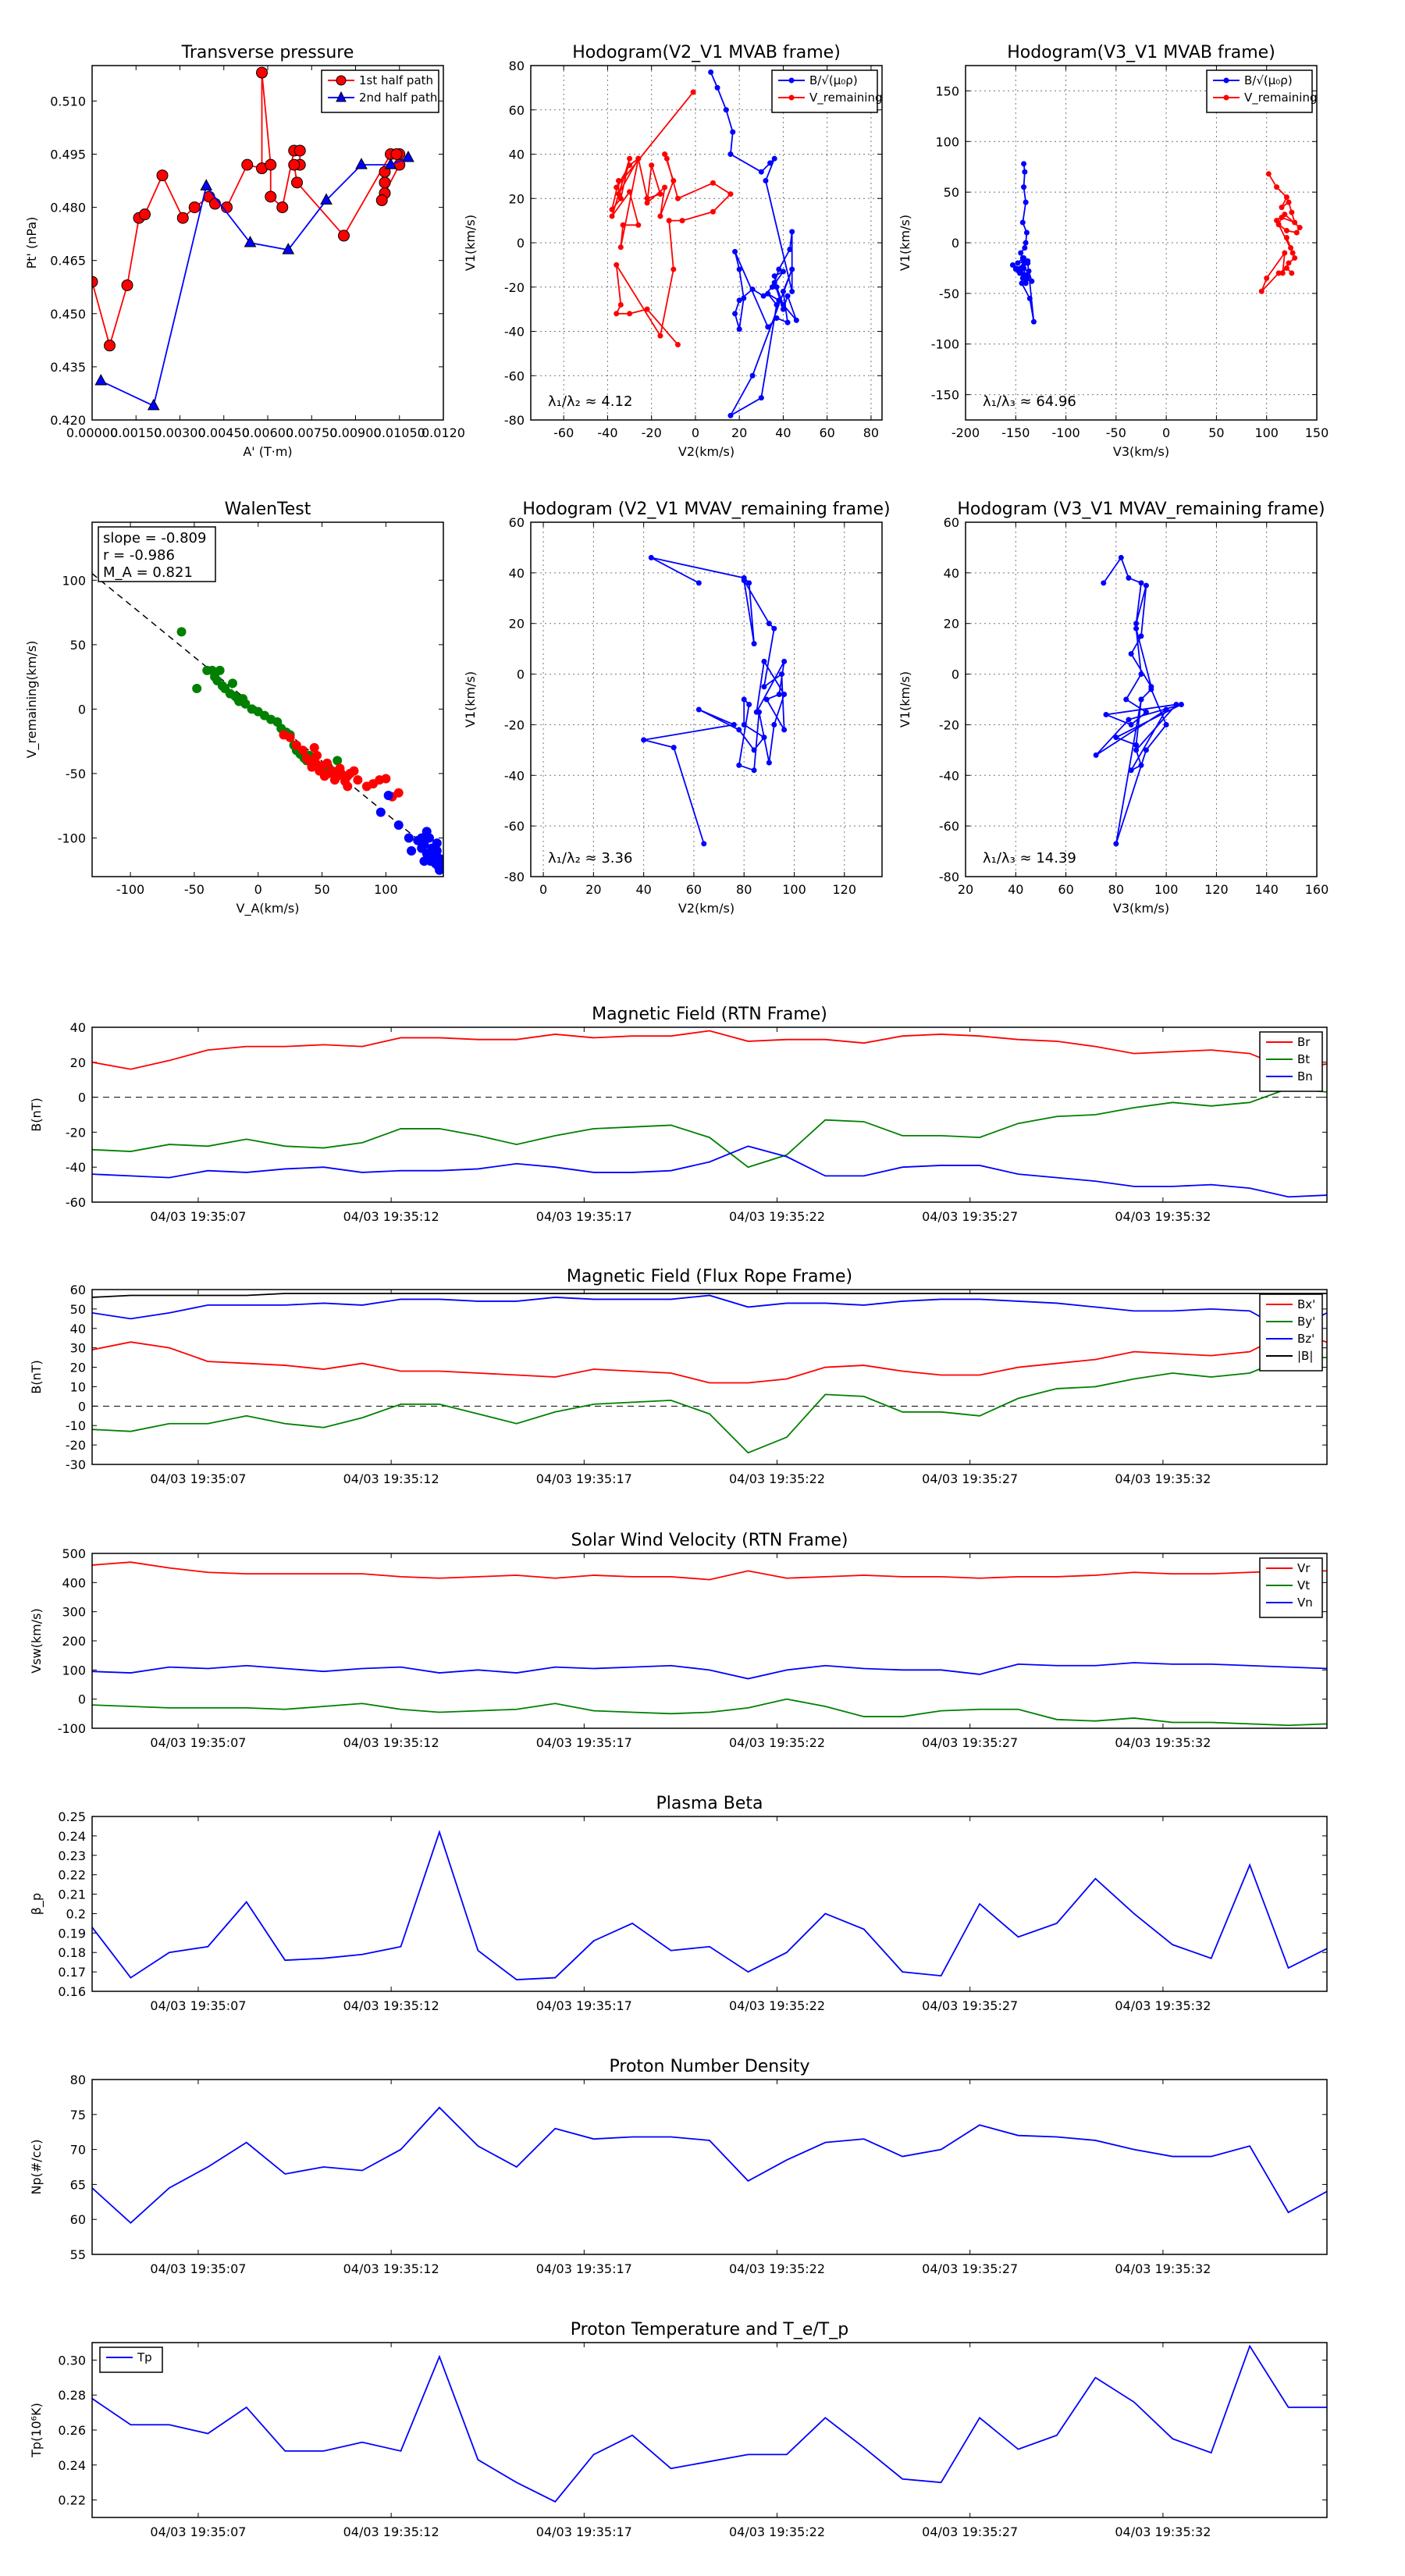  What do you see at coordinates (131, 2360) in the screenshot?
I see `legend: Tp` at bounding box center [131, 2360].